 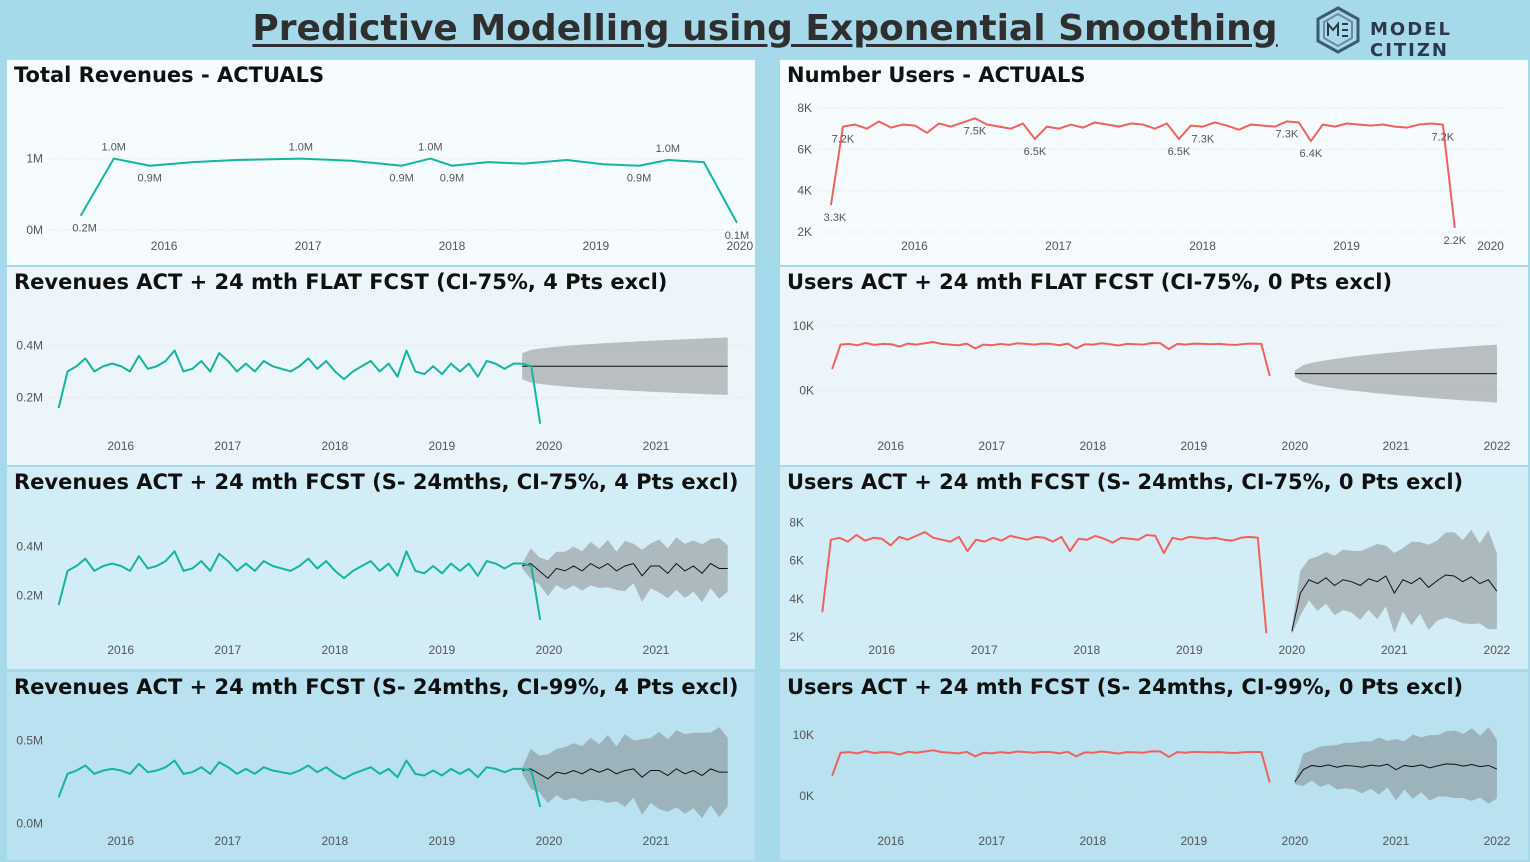 What do you see at coordinates (84, 229) in the screenshot?
I see `data-label: 0.2M` at bounding box center [84, 229].